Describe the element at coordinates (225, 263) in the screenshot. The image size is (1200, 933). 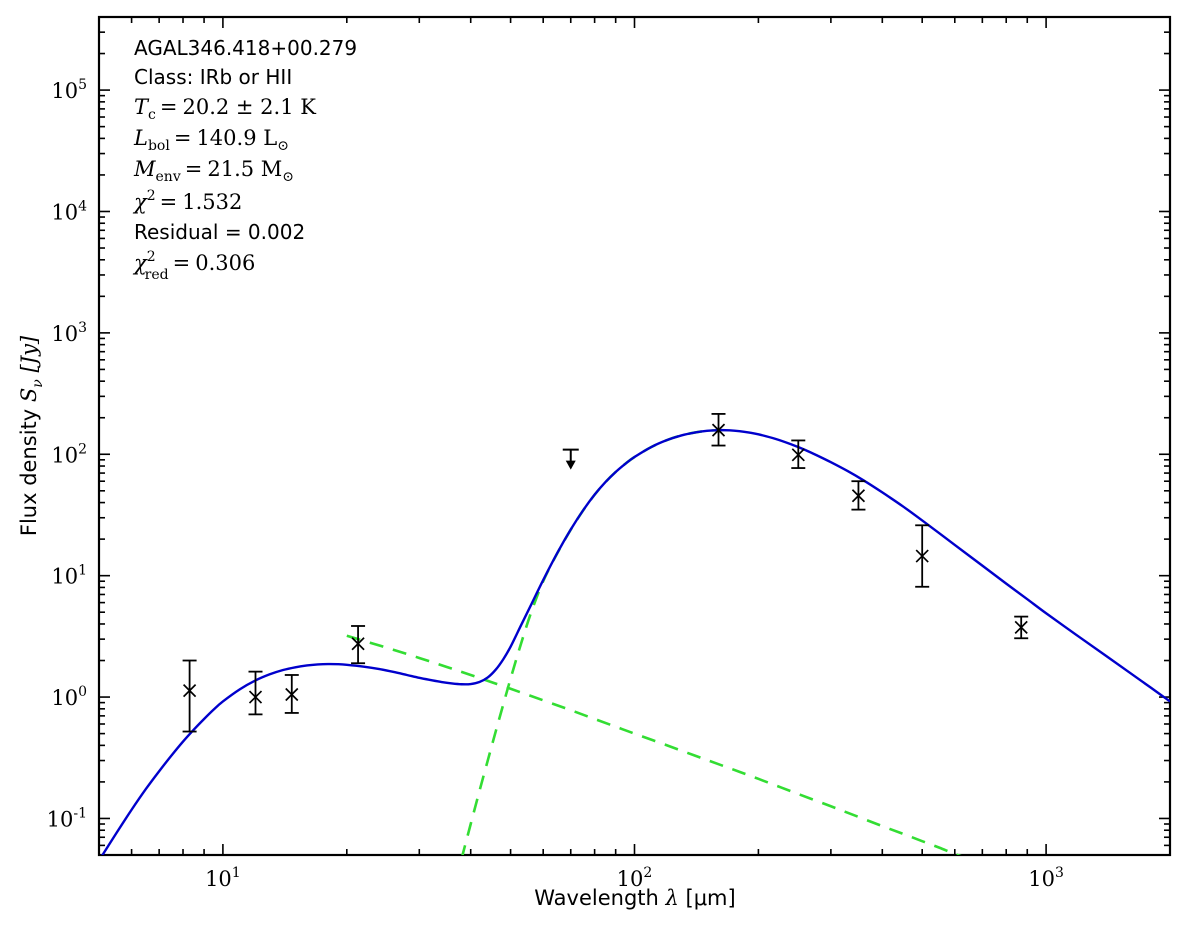
I see `annot-chi2-red-value: 0.306` at that location.